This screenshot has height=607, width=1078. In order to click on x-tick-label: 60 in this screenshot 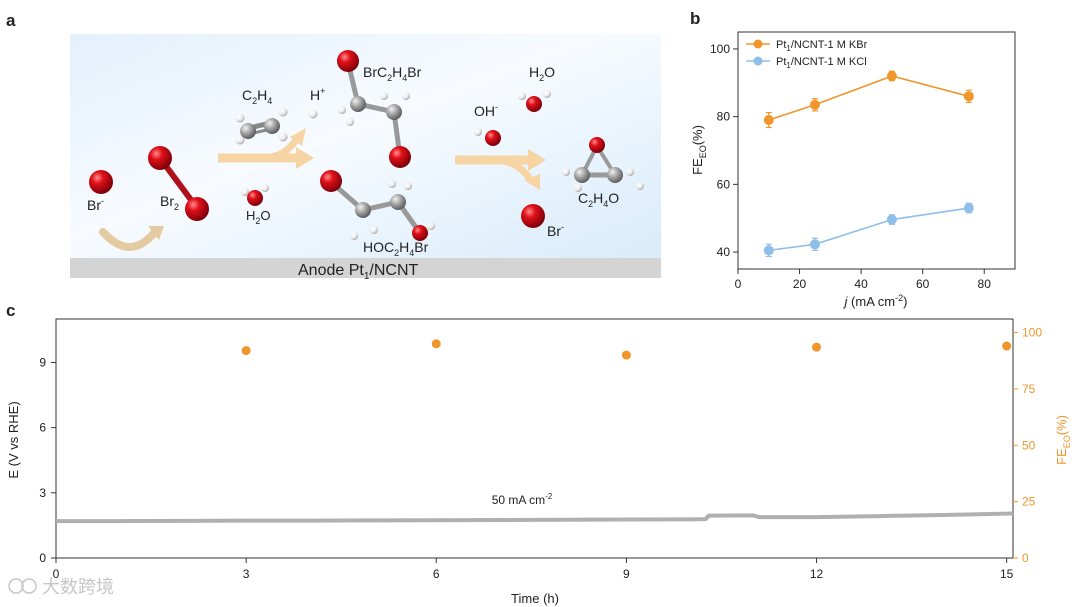, I will do `click(923, 284)`.